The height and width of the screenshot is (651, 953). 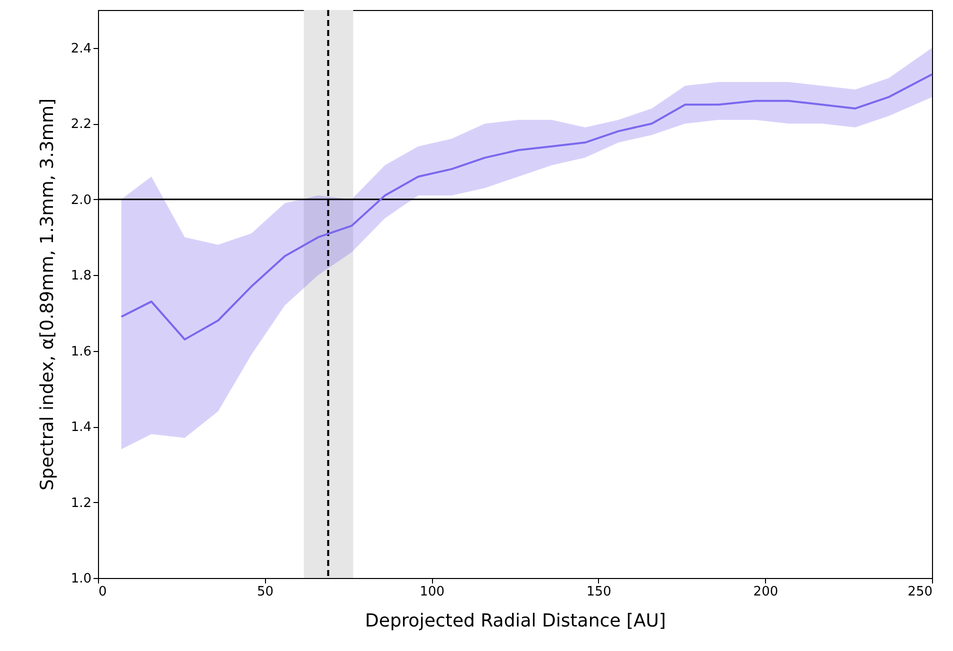 I want to click on y-tick-label: 1.6, so click(x=81, y=352).